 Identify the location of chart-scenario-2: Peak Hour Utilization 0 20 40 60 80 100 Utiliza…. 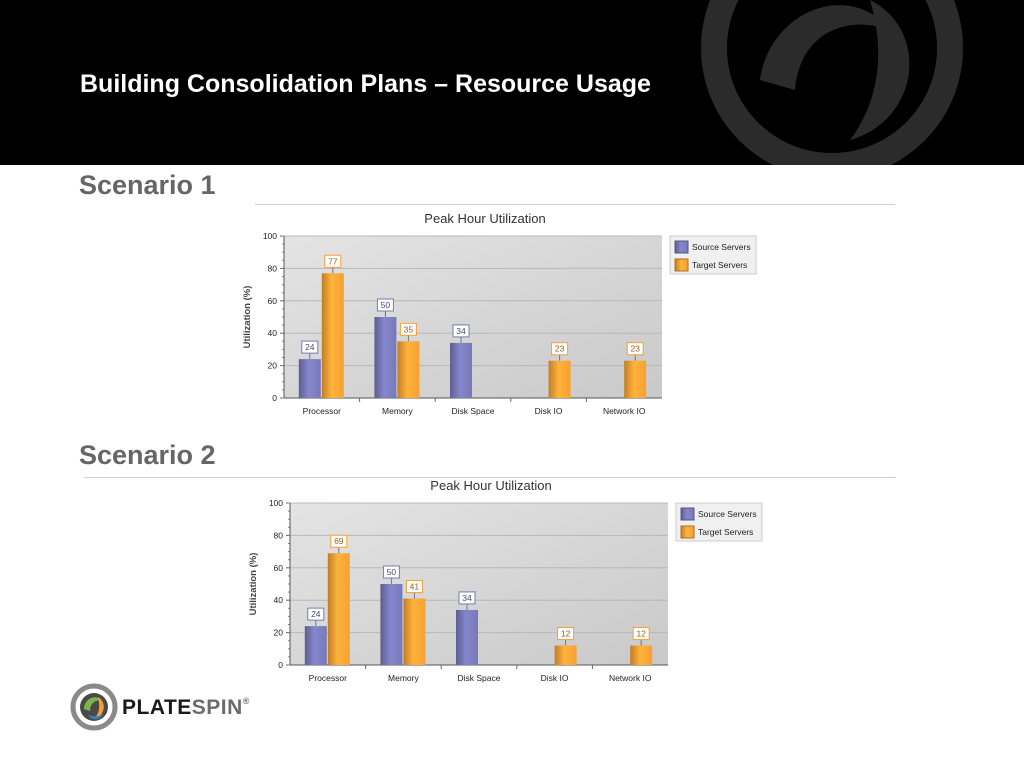
(505, 580).